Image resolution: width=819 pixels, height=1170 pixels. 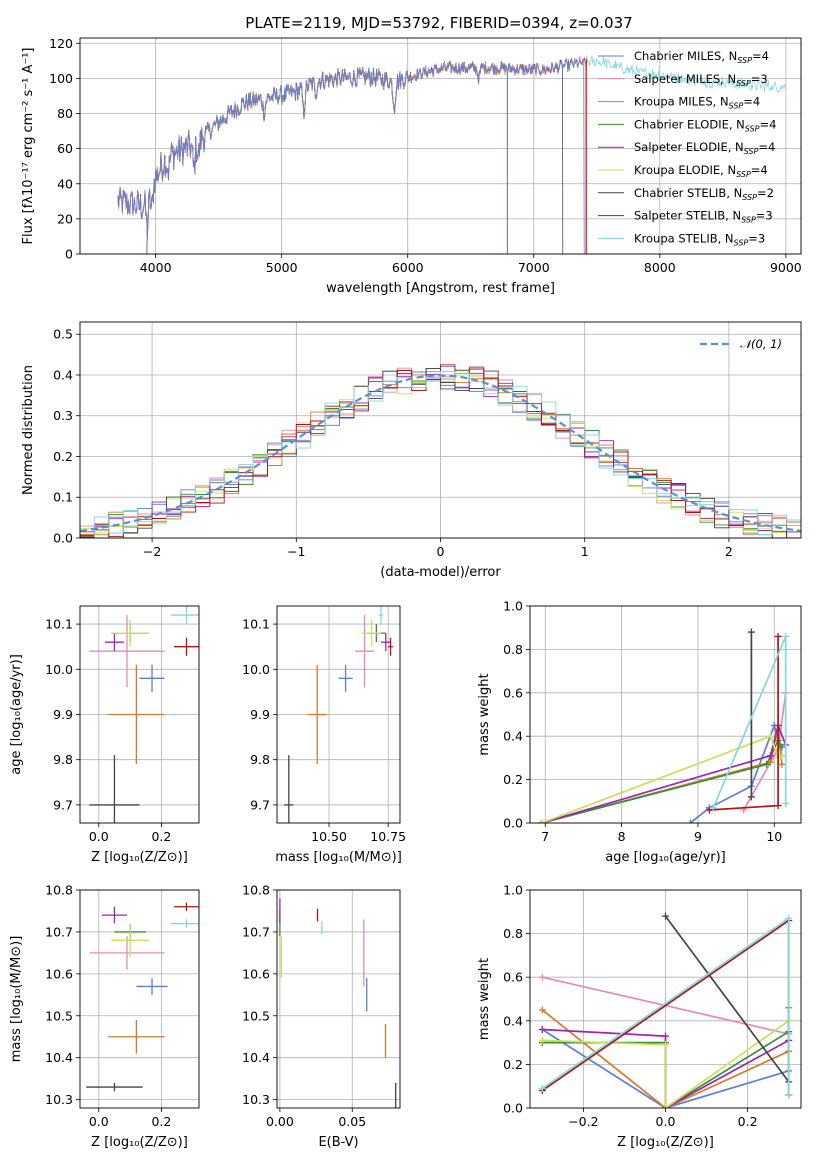 What do you see at coordinates (63, 456) in the screenshot?
I see `y-tick-label: 0.2` at bounding box center [63, 456].